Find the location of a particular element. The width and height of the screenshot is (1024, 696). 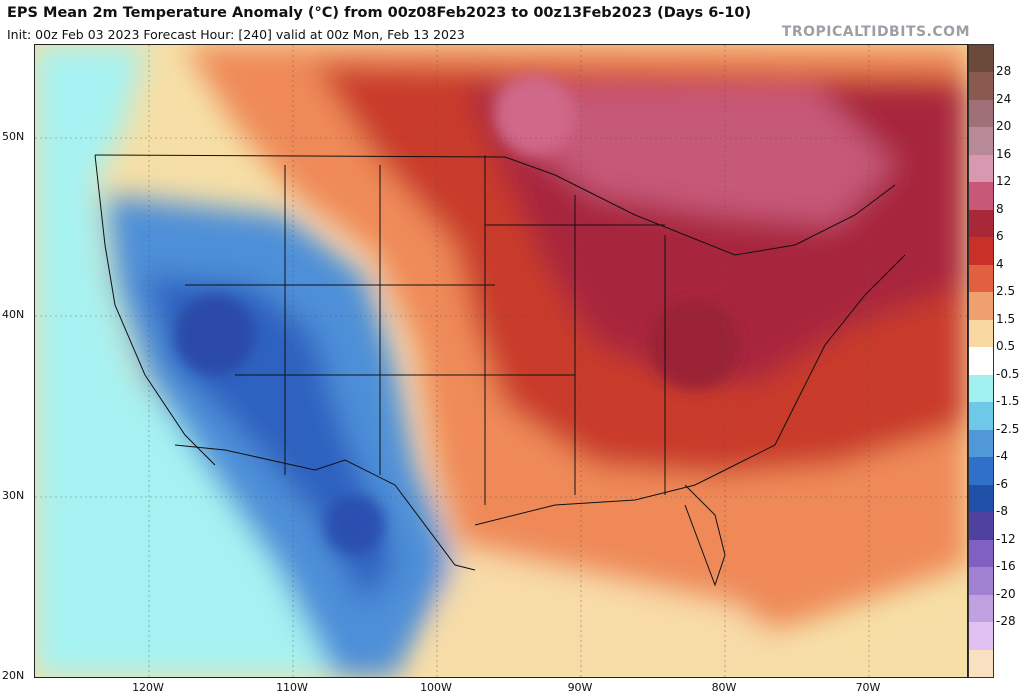

mexico-cold-core is located at coordinates (355, 525).